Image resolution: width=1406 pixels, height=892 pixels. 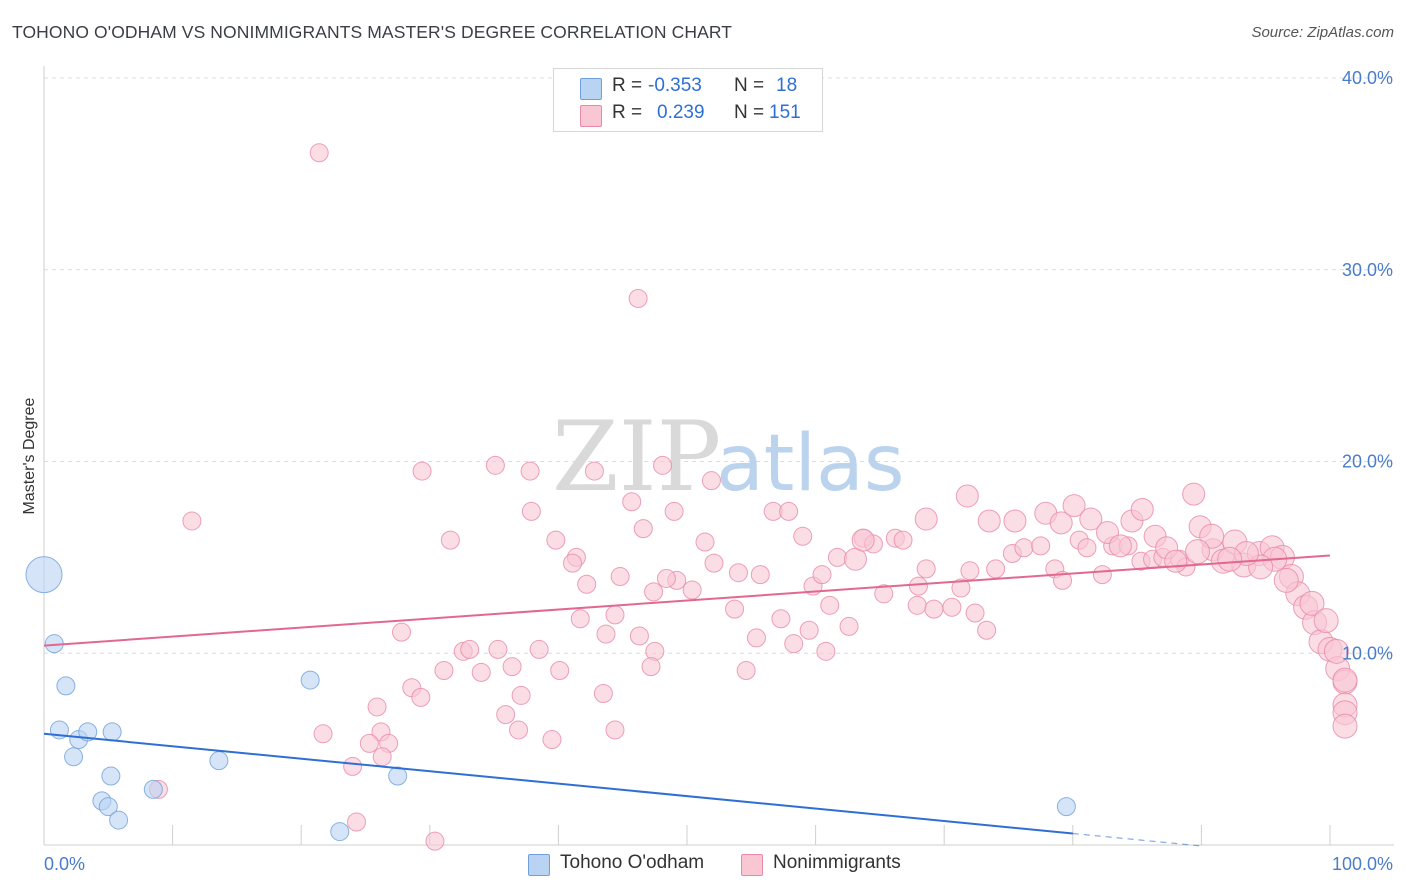 What do you see at coordinates (810, 464) in the screenshot?
I see `watermark-atlas: atlas` at bounding box center [810, 464].